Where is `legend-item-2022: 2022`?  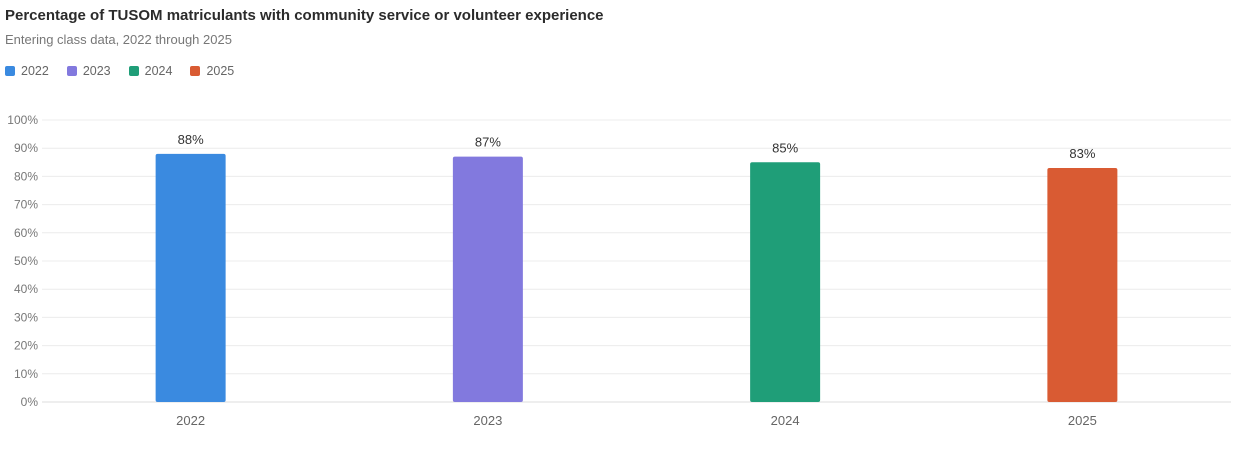 legend-item-2022: 2022 is located at coordinates (27, 71).